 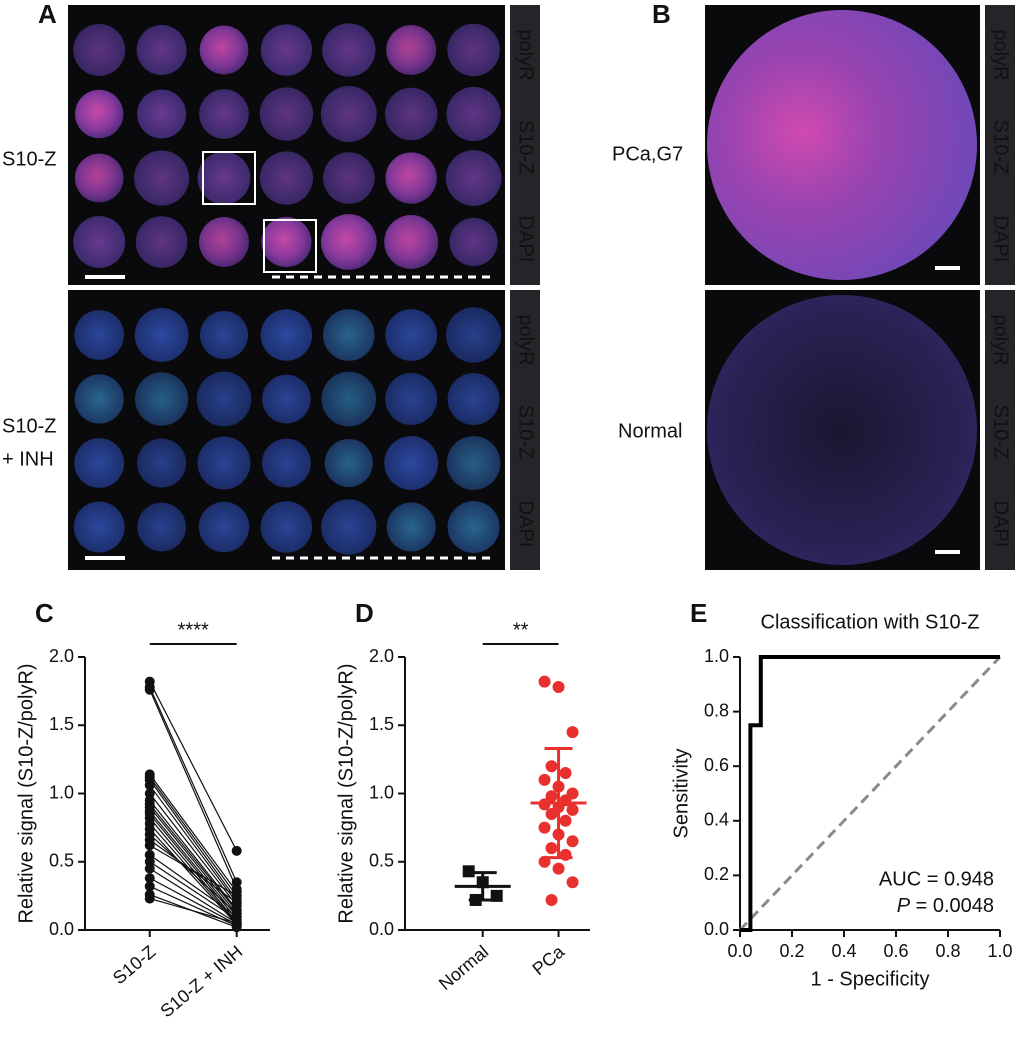 What do you see at coordinates (936, 879) in the screenshot?
I see `annotation: AUC = 0.948` at bounding box center [936, 879].